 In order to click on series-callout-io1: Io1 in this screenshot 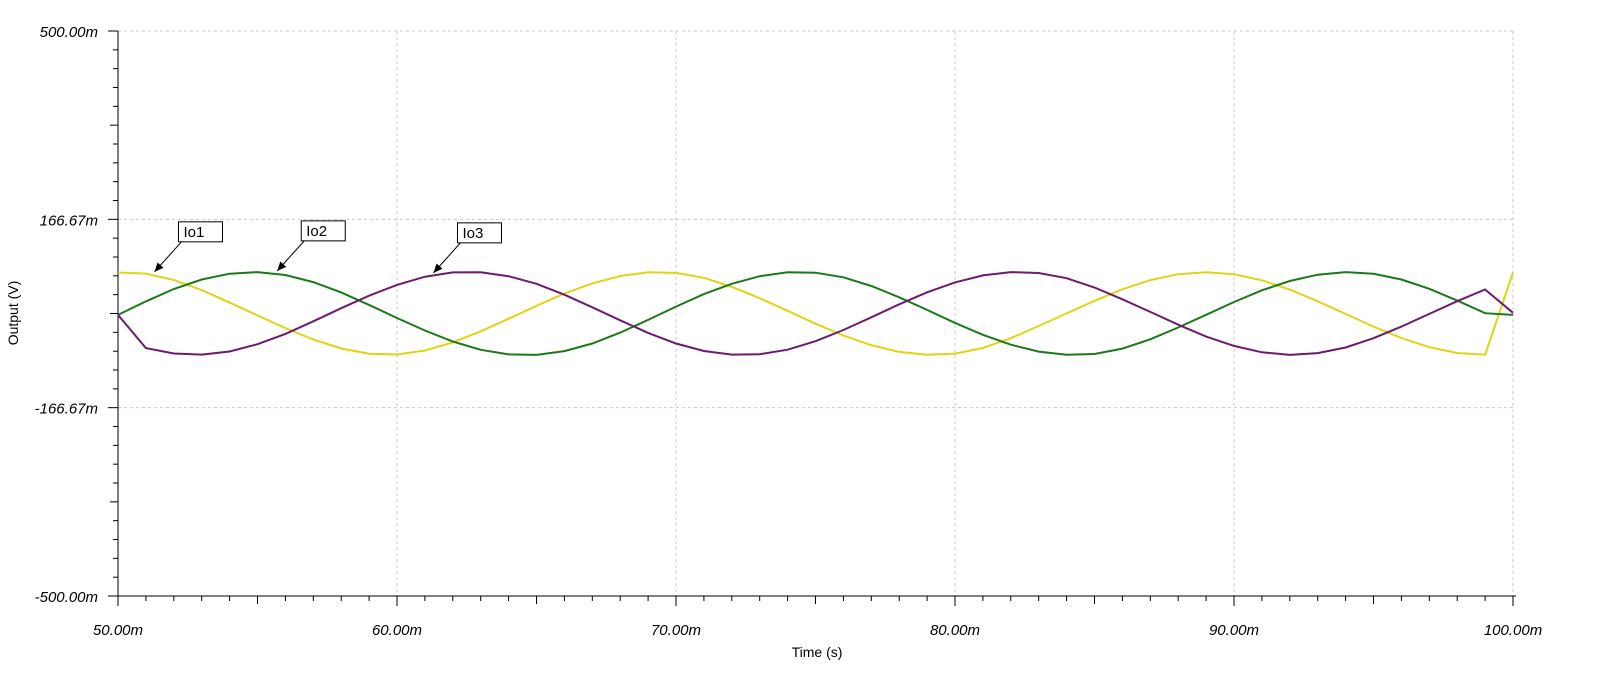, I will do `click(188, 247)`.